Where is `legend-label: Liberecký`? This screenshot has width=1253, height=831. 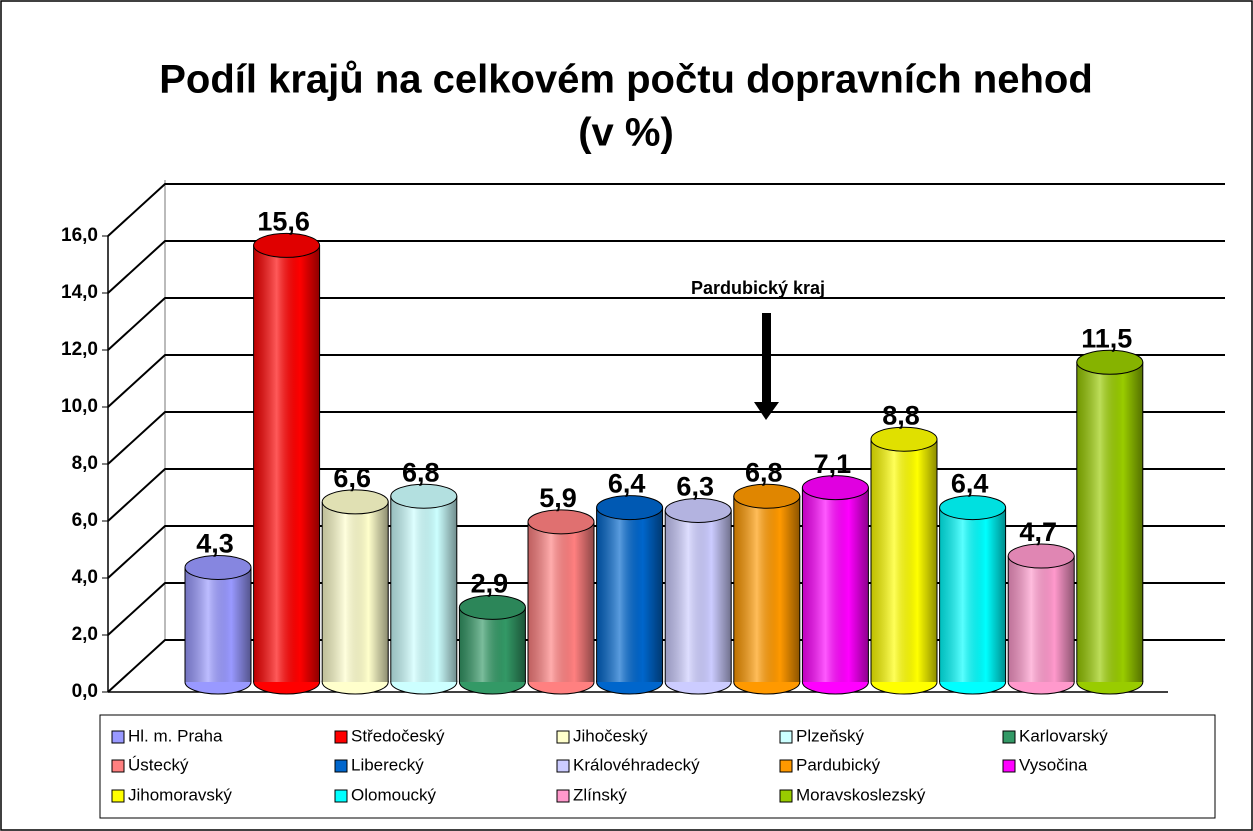 legend-label: Liberecký is located at coordinates (387, 764).